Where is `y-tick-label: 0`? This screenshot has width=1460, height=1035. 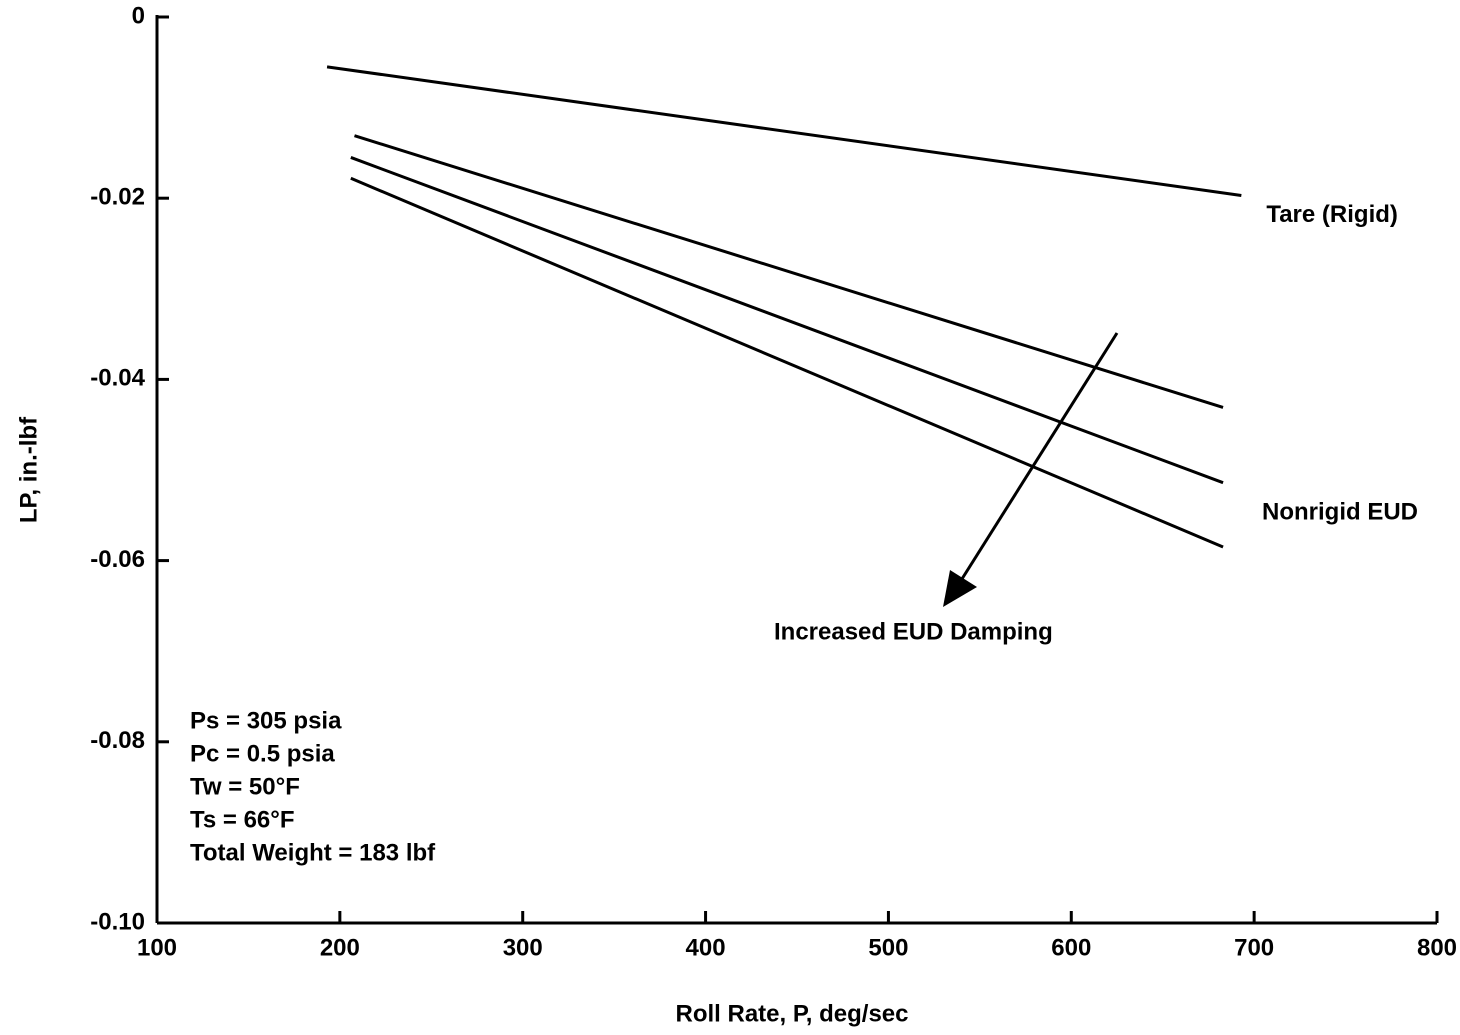
y-tick-label: 0 is located at coordinates (138, 15).